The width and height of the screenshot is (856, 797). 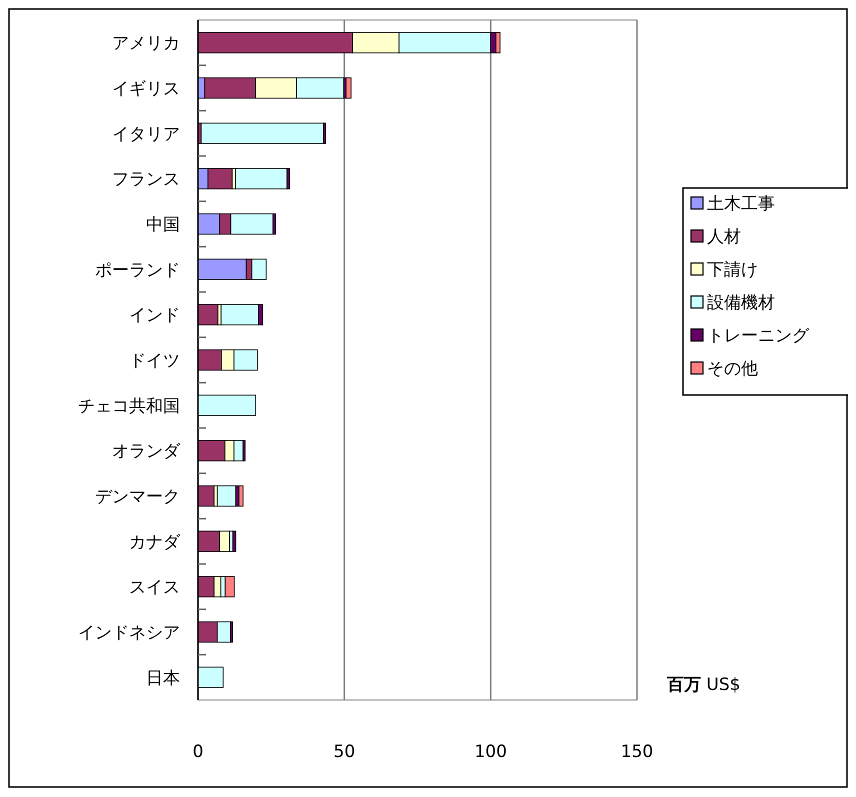 What do you see at coordinates (146, 44) in the screenshot?
I see `y-tick-label: アメリカ` at bounding box center [146, 44].